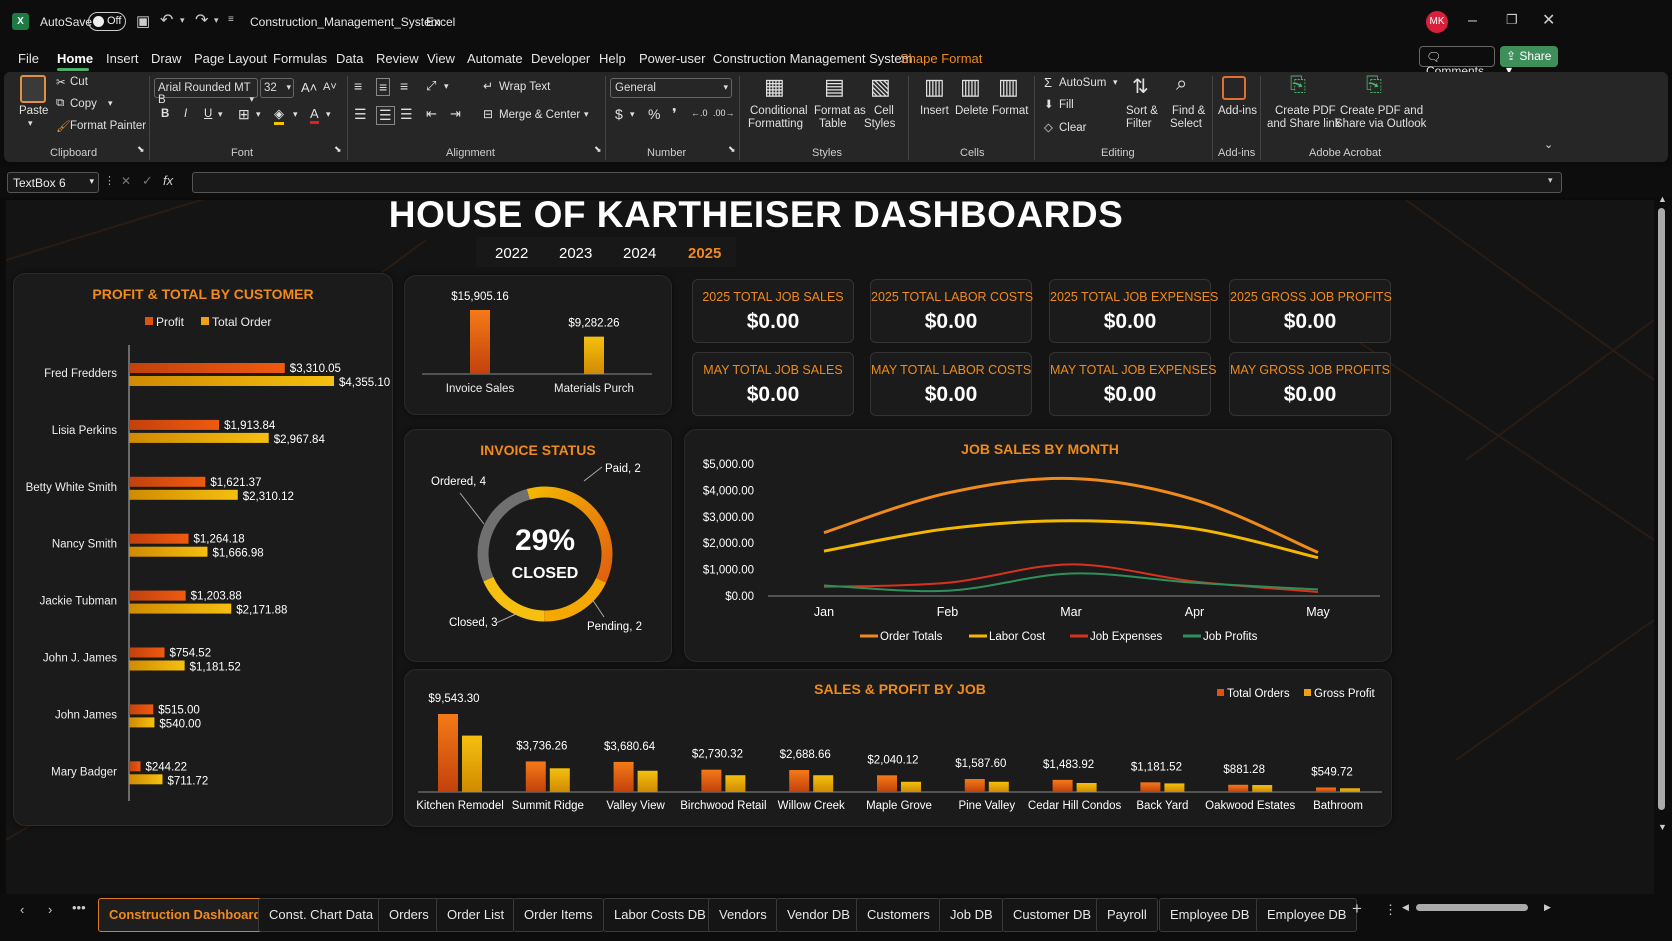 The image size is (1672, 941). Describe the element at coordinates (1073, 128) in the screenshot. I see `clear-button: Clear` at that location.